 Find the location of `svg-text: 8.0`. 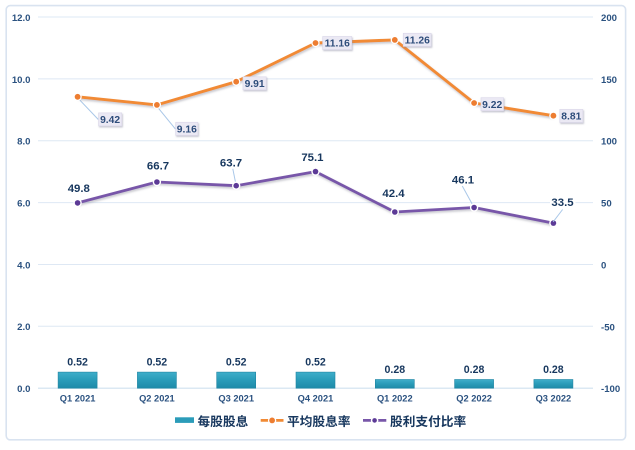

svg-text: 8.0 is located at coordinates (23, 142).